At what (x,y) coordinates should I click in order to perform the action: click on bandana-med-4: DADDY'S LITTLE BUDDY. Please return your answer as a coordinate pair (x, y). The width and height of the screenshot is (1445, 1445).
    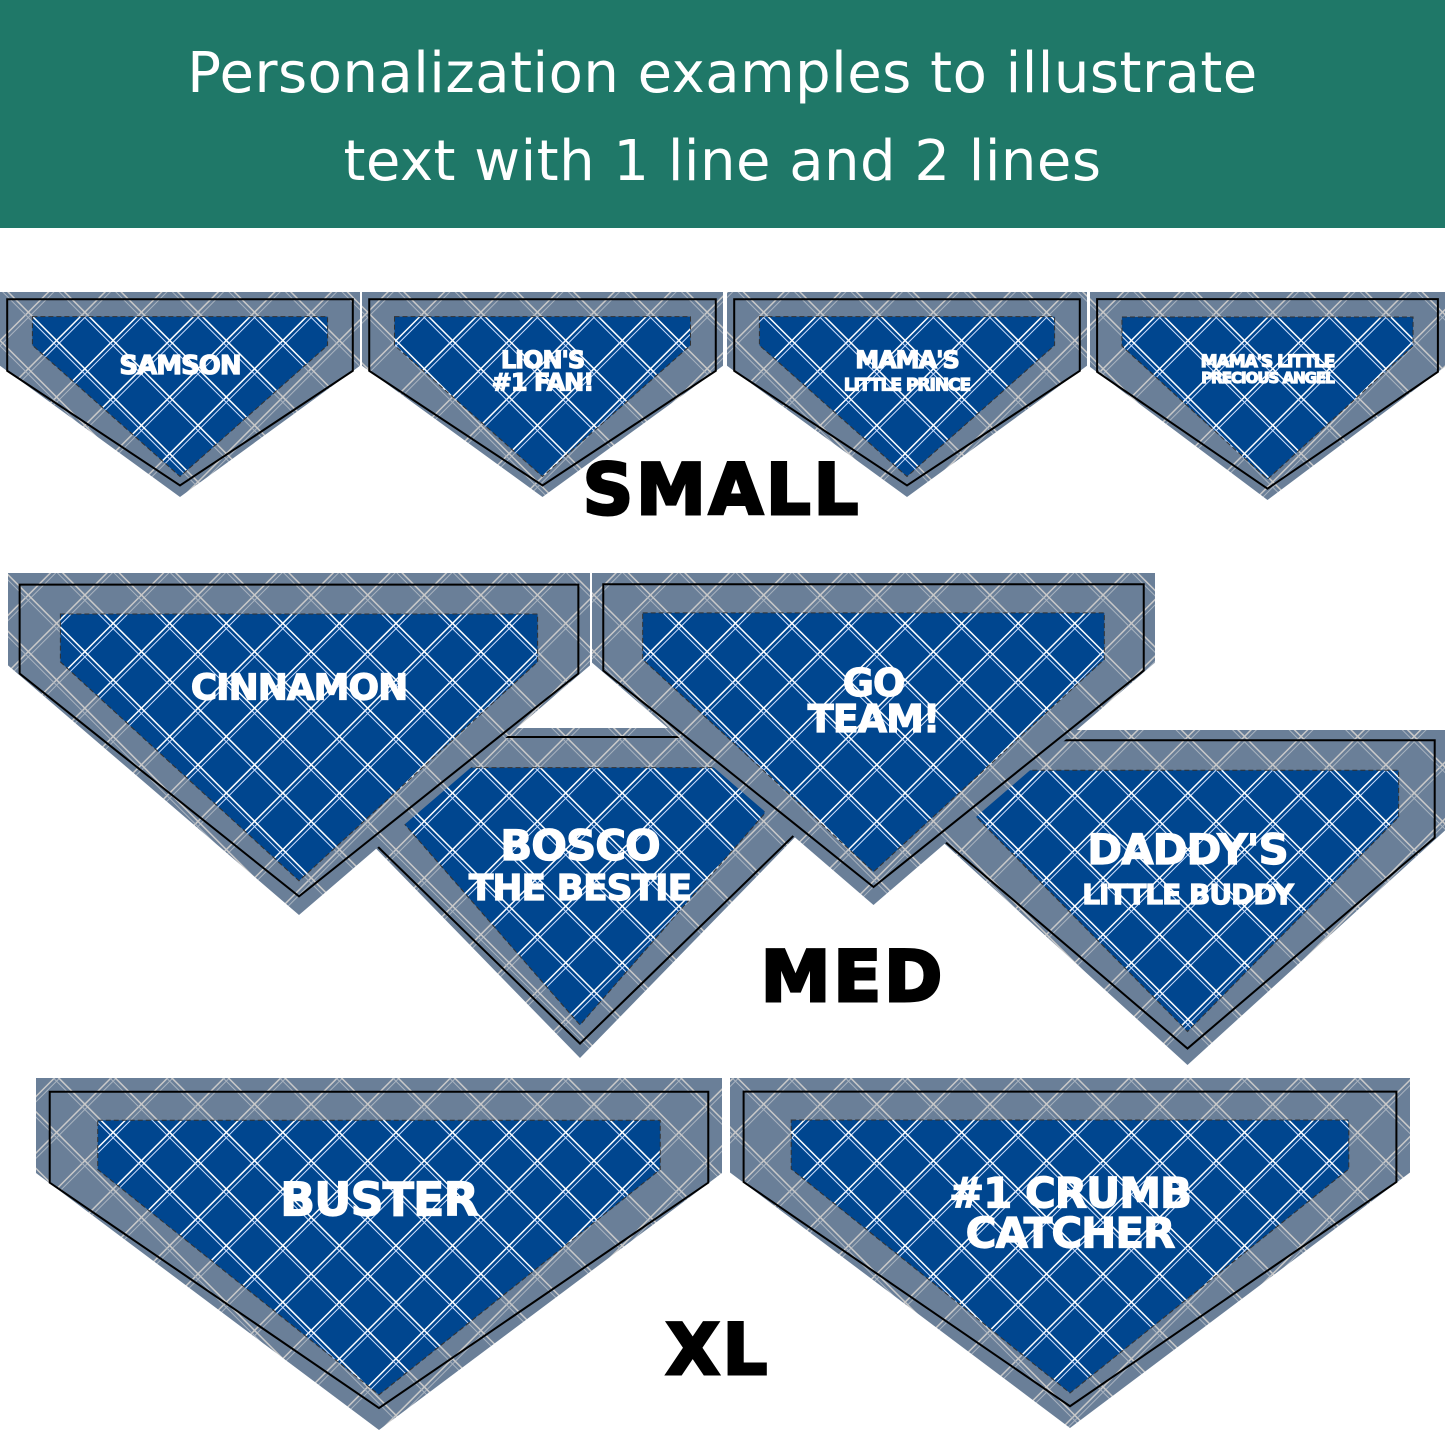
    Looking at the image, I should click on (1187, 897).